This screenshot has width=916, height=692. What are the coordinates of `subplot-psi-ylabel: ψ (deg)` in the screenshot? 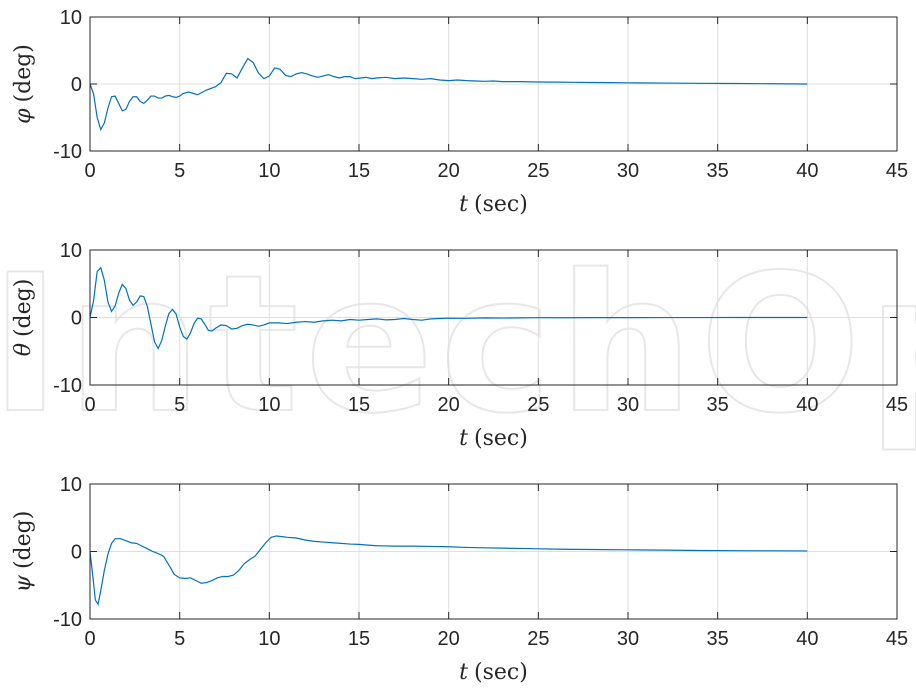 It's located at (23, 552).